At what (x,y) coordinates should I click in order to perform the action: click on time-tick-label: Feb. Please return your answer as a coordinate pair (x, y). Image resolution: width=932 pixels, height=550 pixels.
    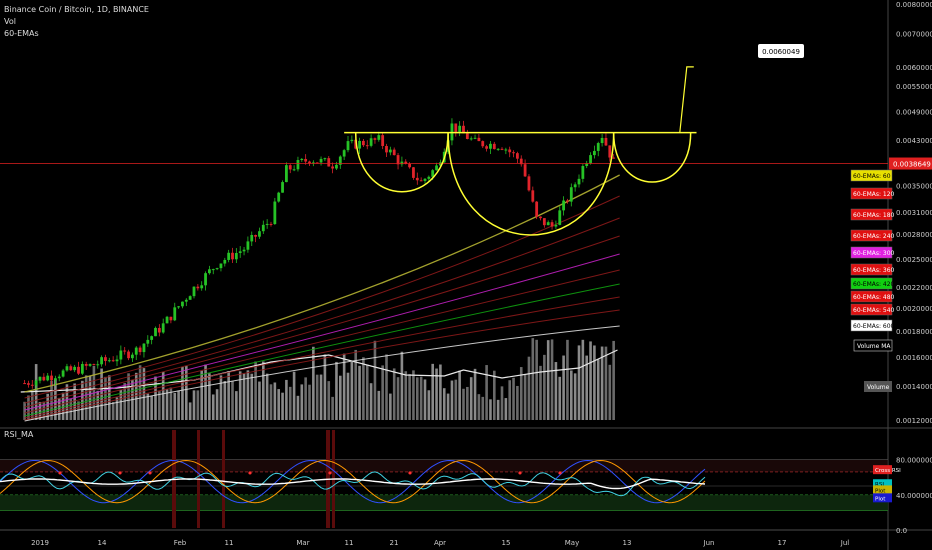
    Looking at the image, I should click on (180, 543).